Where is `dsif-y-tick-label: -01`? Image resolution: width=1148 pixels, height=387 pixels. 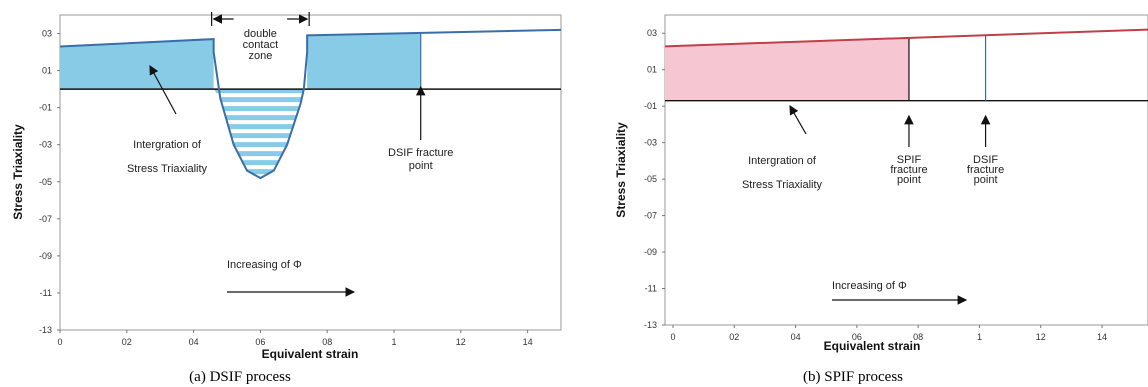 dsif-y-tick-label: -01 is located at coordinates (45, 108).